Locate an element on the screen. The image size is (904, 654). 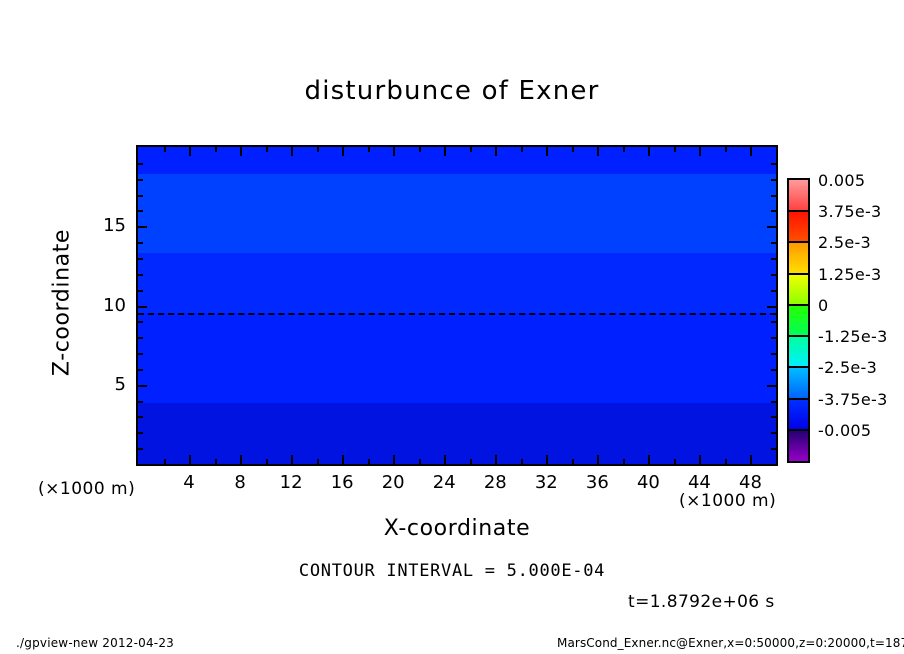
colorbar-tick-label: 0 is located at coordinates (823, 305).